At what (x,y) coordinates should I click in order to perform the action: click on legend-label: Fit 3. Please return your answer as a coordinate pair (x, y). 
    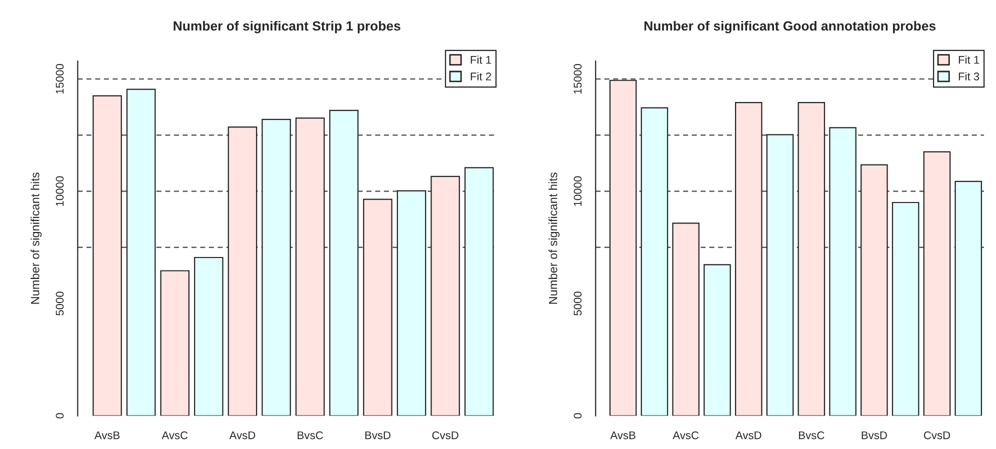
    Looking at the image, I should click on (969, 76).